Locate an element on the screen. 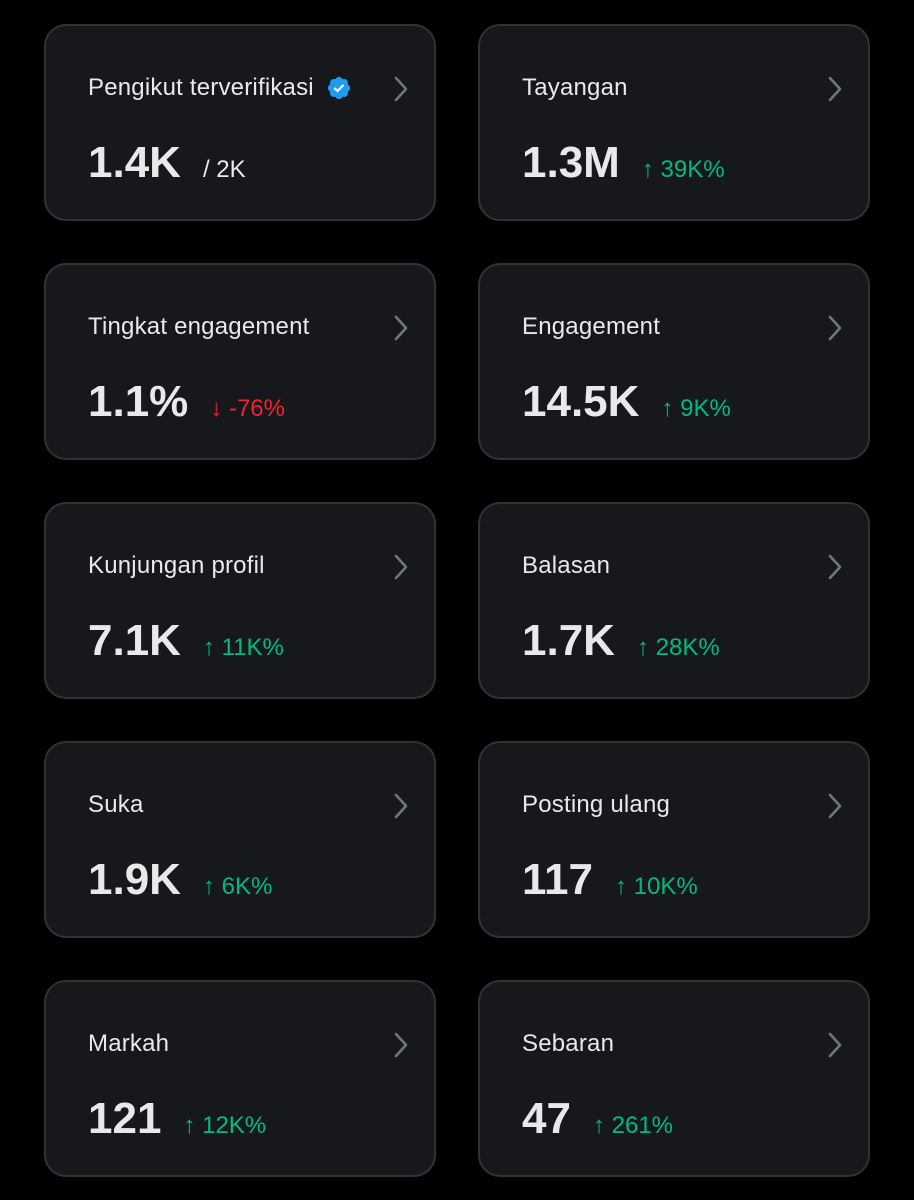 This screenshot has height=1200, width=914. card-value: 1.9K is located at coordinates (134, 879).